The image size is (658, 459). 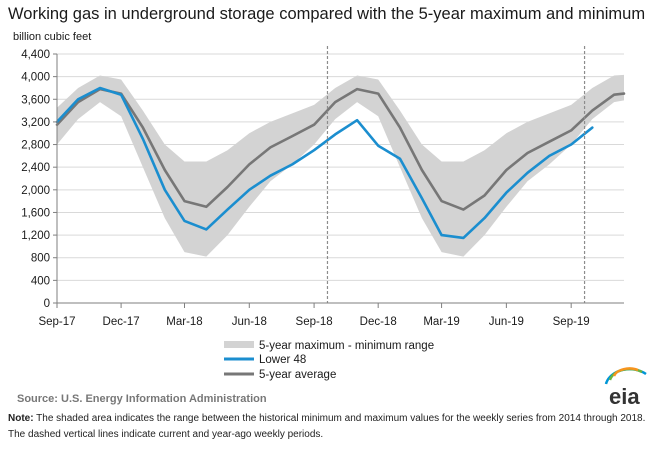 I want to click on y-tick-label-1200: 1,200, so click(x=35, y=236).